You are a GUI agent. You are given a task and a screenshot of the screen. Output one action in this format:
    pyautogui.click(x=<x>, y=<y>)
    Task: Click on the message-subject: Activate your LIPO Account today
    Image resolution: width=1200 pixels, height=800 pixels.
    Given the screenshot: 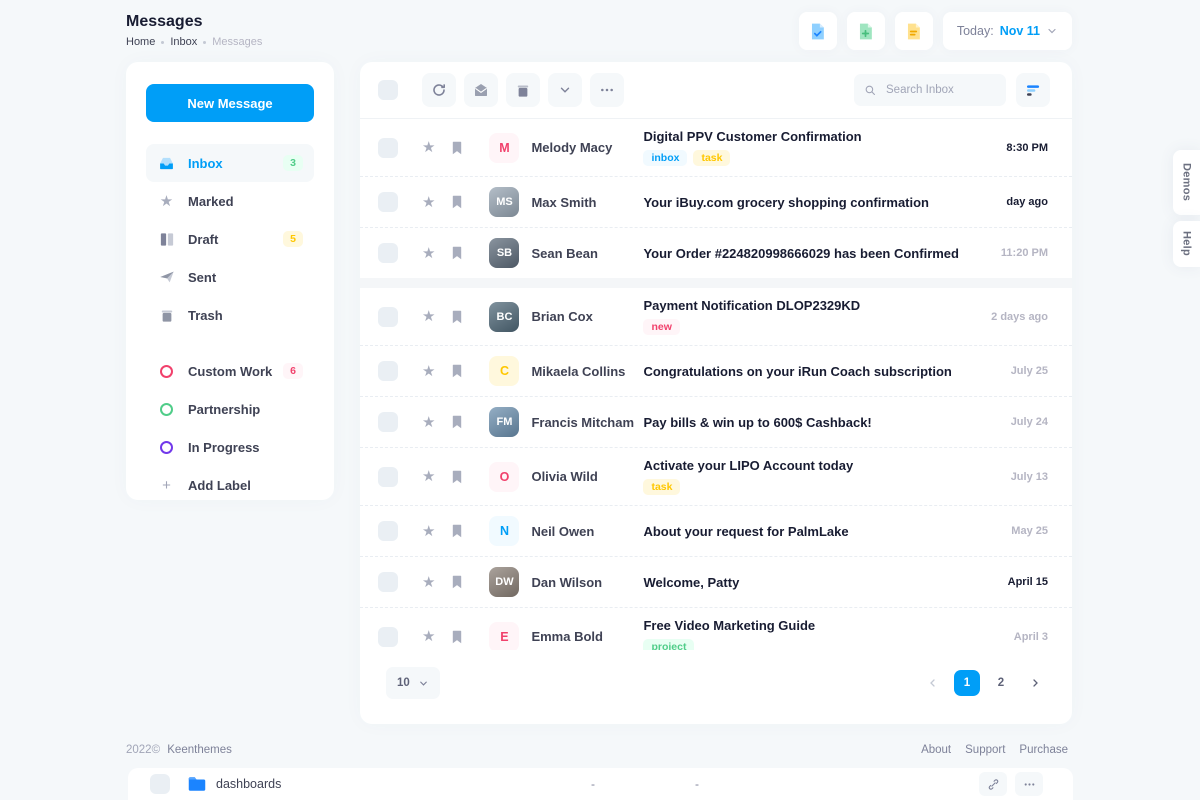 What is the action you would take?
    pyautogui.click(x=748, y=465)
    